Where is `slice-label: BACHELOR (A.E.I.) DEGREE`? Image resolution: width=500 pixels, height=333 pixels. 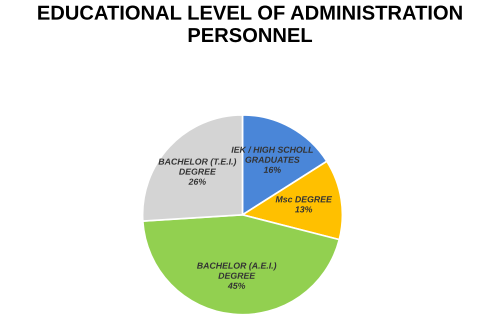
slice-label: BACHELOR (A.E.I.) DEGREE is located at coordinates (236, 270).